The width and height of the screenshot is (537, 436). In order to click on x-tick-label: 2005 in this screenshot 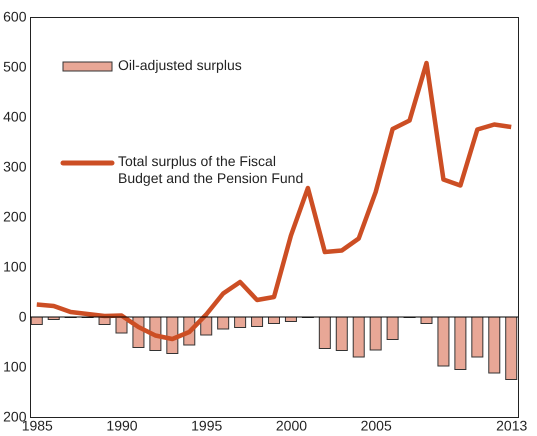, I will do `click(376, 426)`.